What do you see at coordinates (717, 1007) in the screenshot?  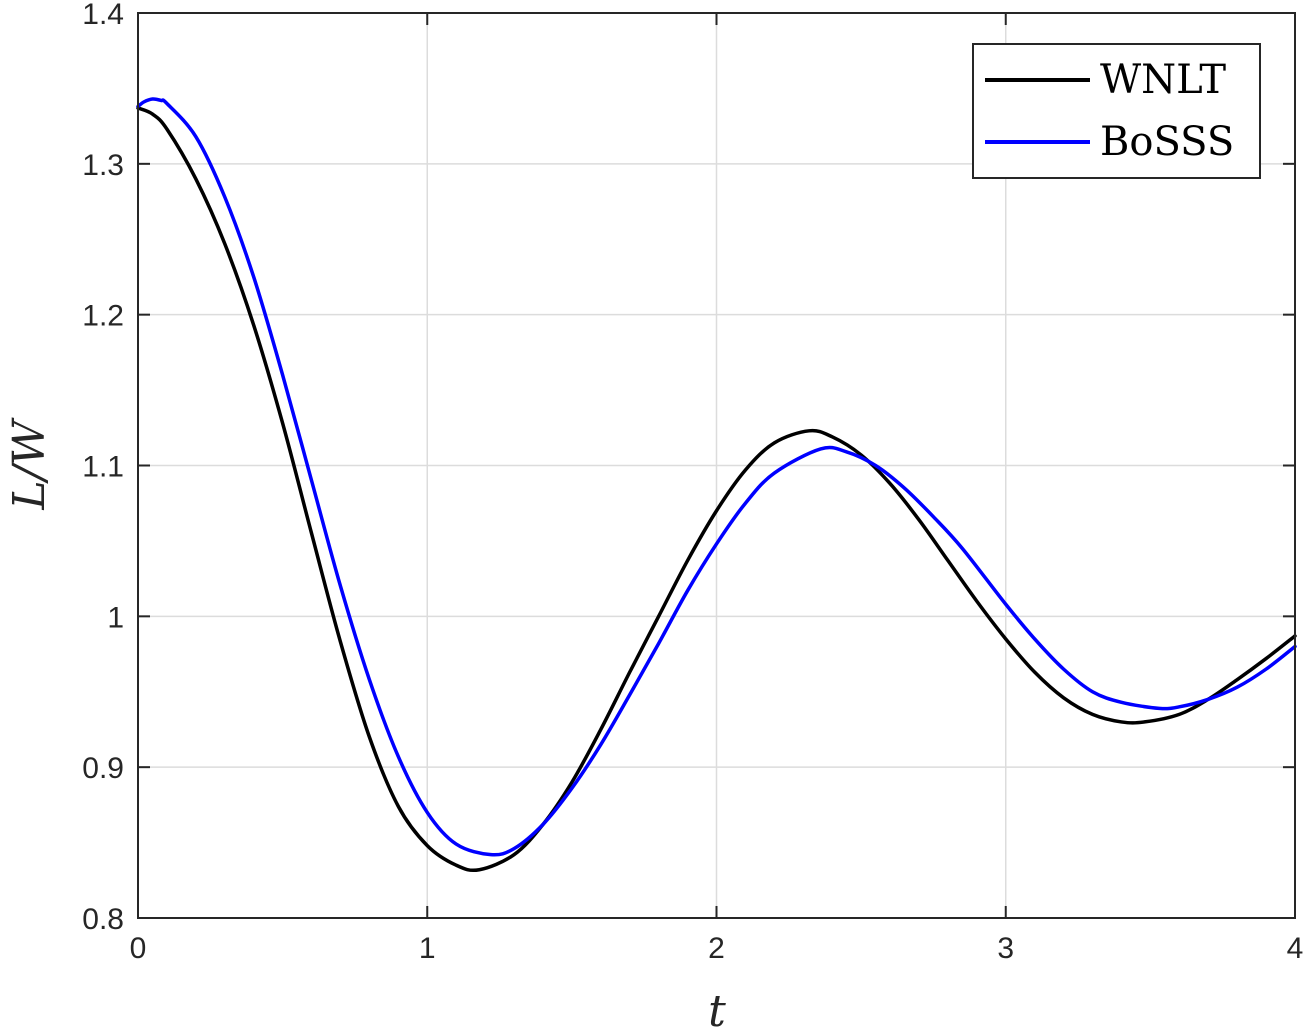 I see `x-axis-label: t` at bounding box center [717, 1007].